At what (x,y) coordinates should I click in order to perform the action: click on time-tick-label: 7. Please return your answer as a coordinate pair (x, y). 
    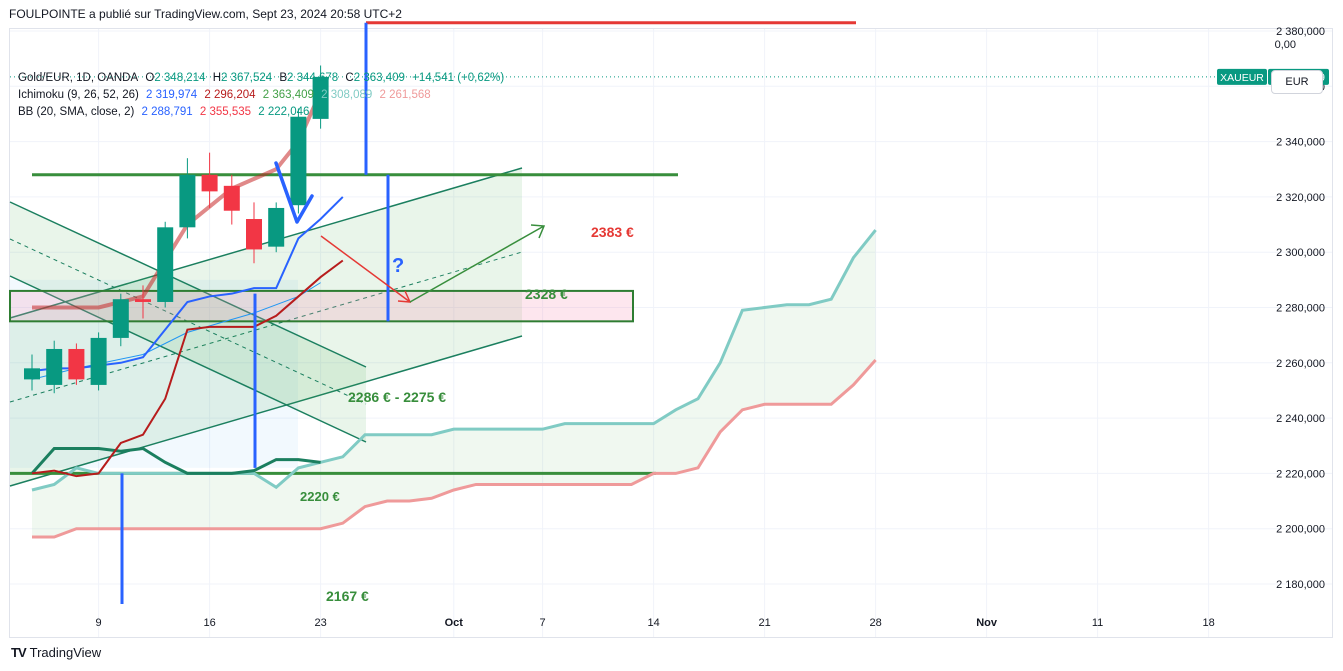
    Looking at the image, I should click on (543, 623).